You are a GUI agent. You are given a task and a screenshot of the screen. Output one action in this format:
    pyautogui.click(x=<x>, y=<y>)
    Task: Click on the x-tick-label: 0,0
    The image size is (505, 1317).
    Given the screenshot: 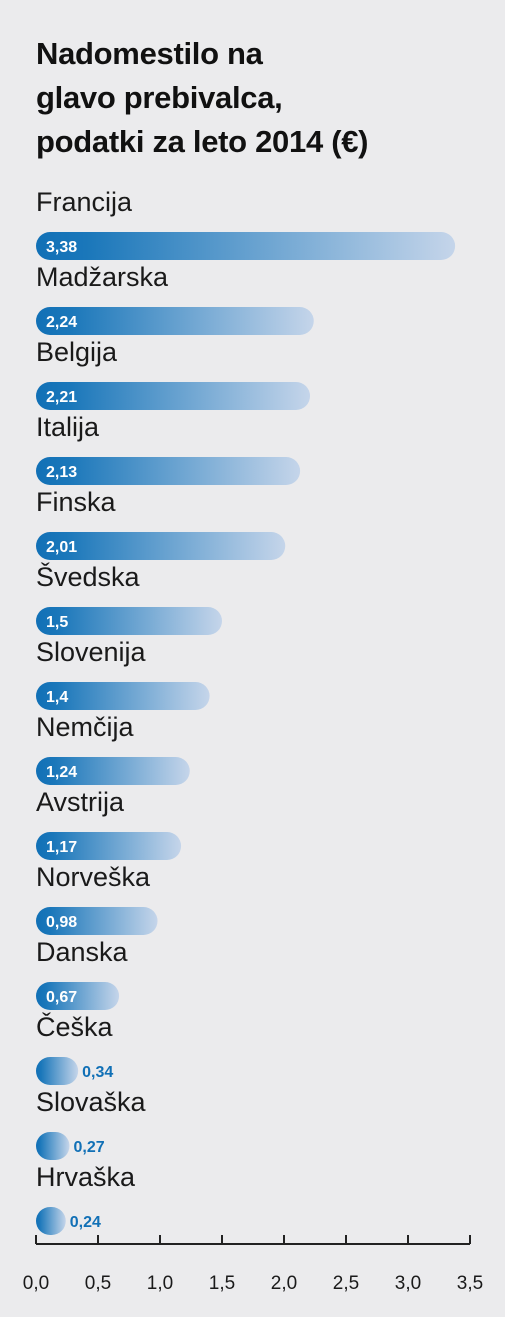 What is the action you would take?
    pyautogui.click(x=36, y=1283)
    